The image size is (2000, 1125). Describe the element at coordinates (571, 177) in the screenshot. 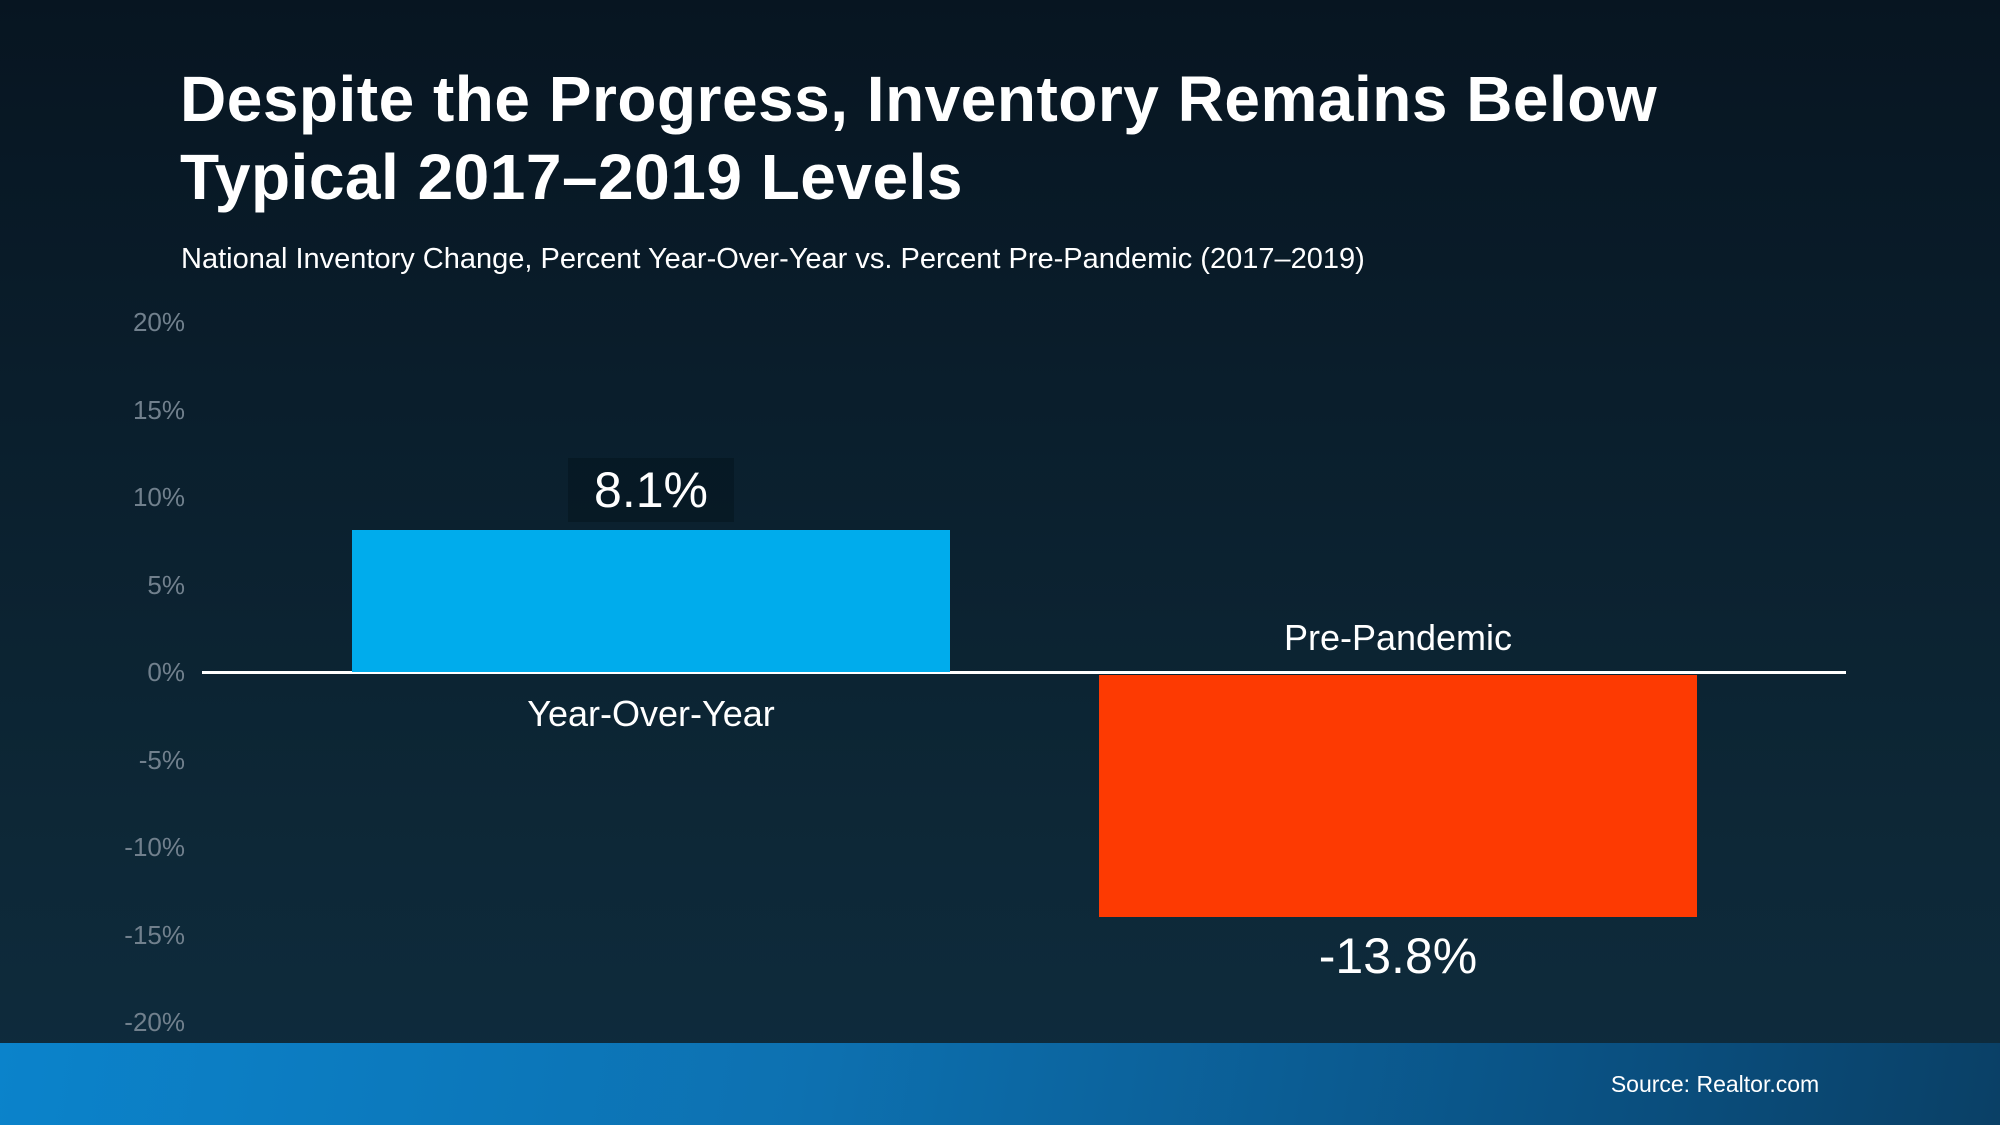

I see `chart-title-line-2: Typical 2017–2019 Levels` at that location.